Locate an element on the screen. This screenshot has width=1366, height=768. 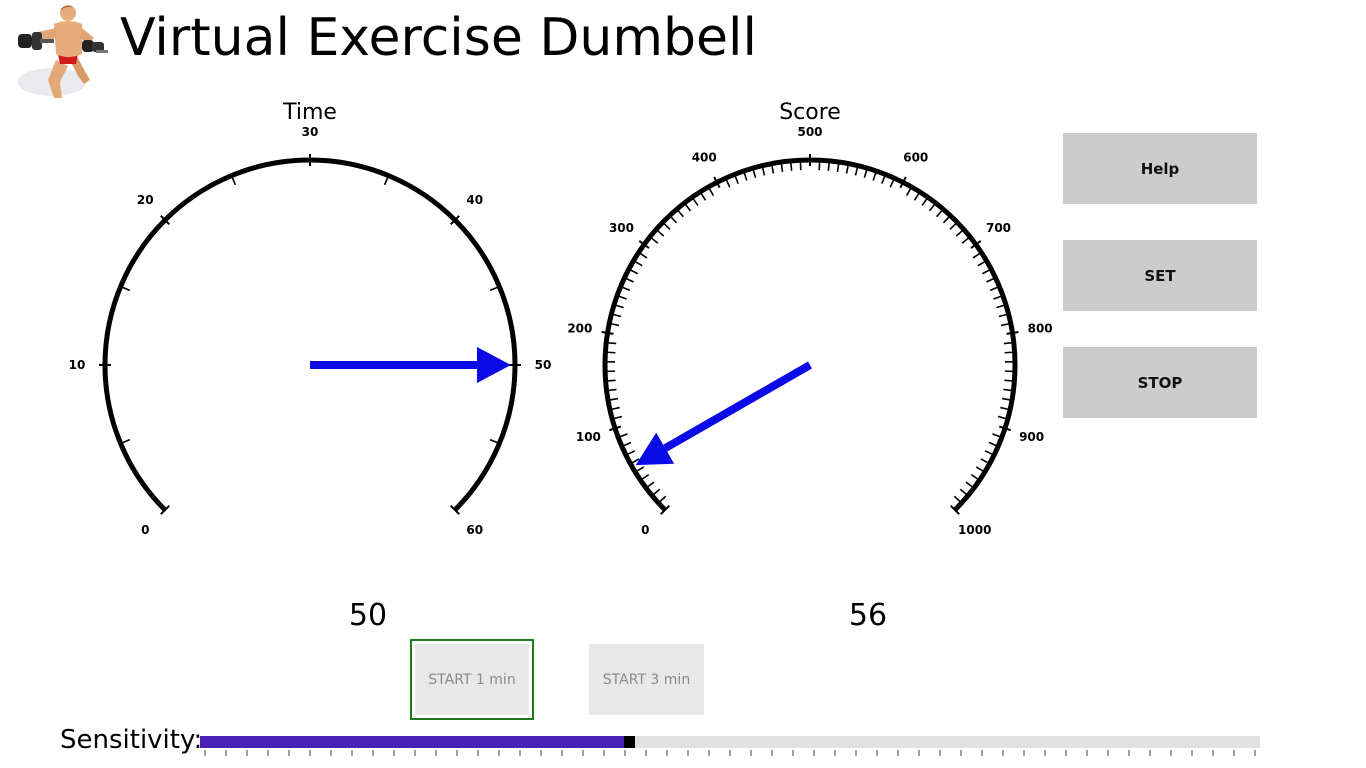
stop-button-label: STOP is located at coordinates (1160, 382).